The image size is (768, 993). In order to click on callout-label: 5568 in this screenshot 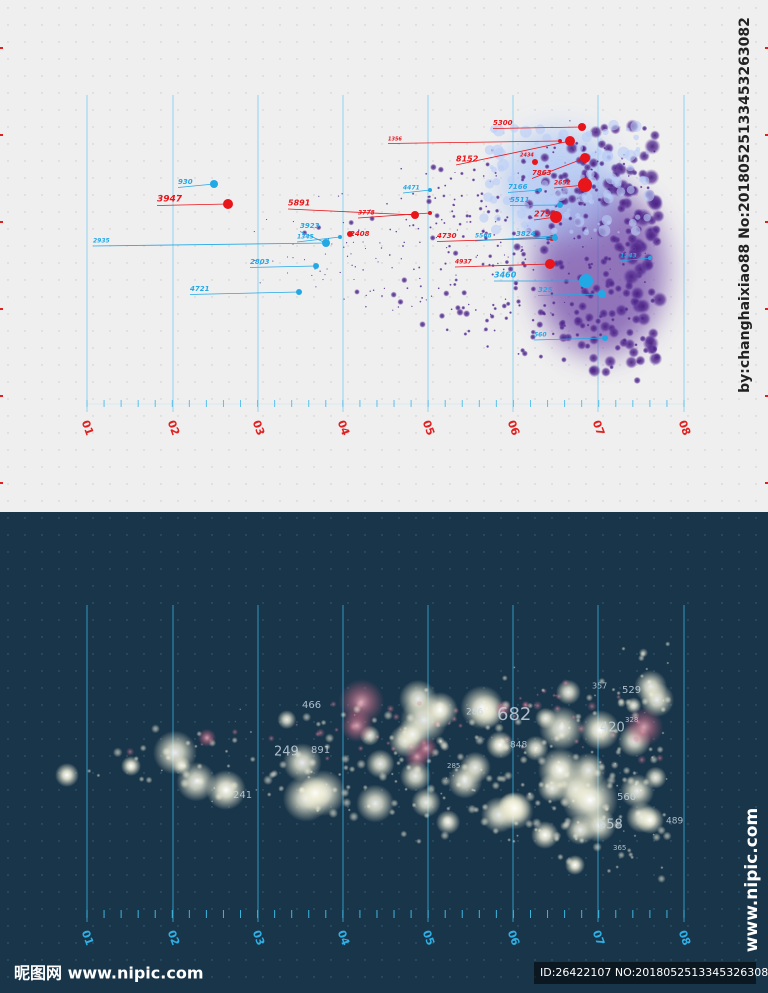, I will do `click(483, 236)`.